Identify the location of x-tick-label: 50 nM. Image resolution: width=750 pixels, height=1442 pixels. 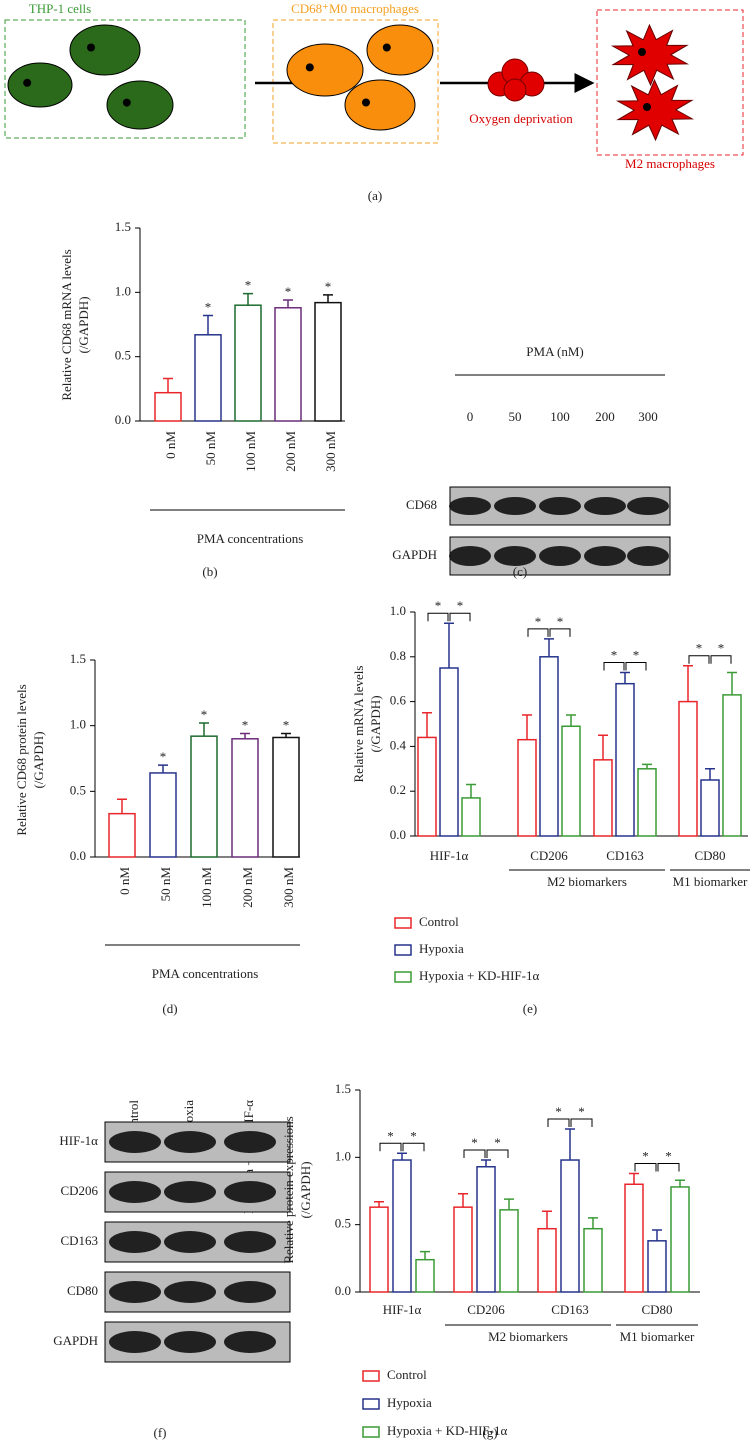
(210, 448).